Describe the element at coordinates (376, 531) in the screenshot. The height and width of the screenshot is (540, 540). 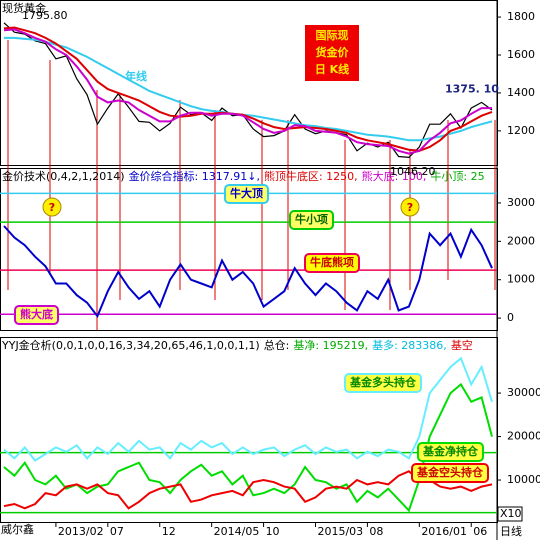
I see `x-tick-label: 08` at that location.